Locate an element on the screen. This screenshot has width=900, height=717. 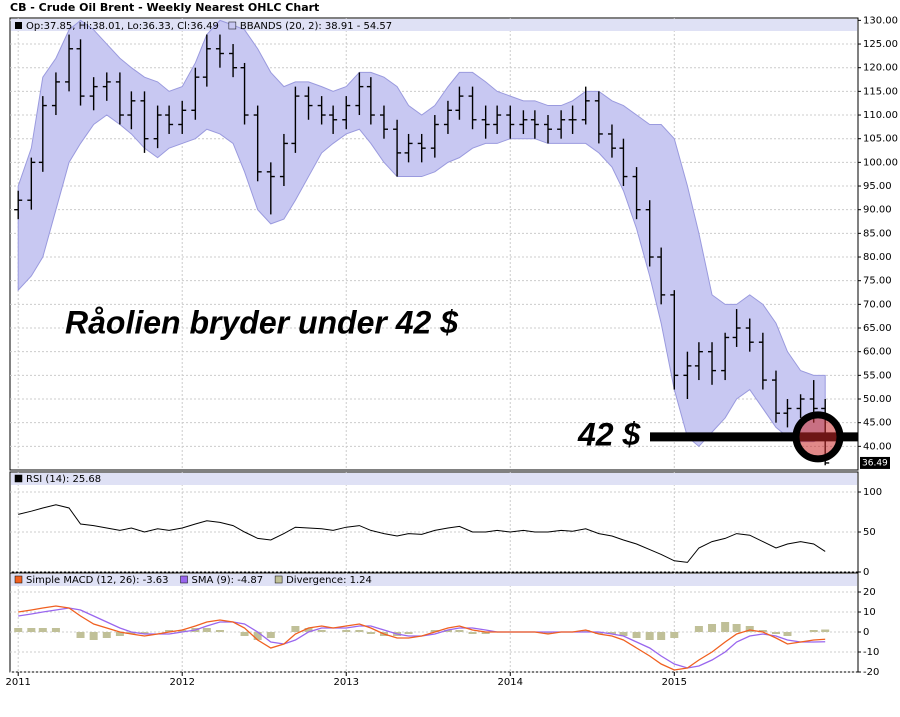
y-tick-label: -20 is located at coordinates (871, 672).